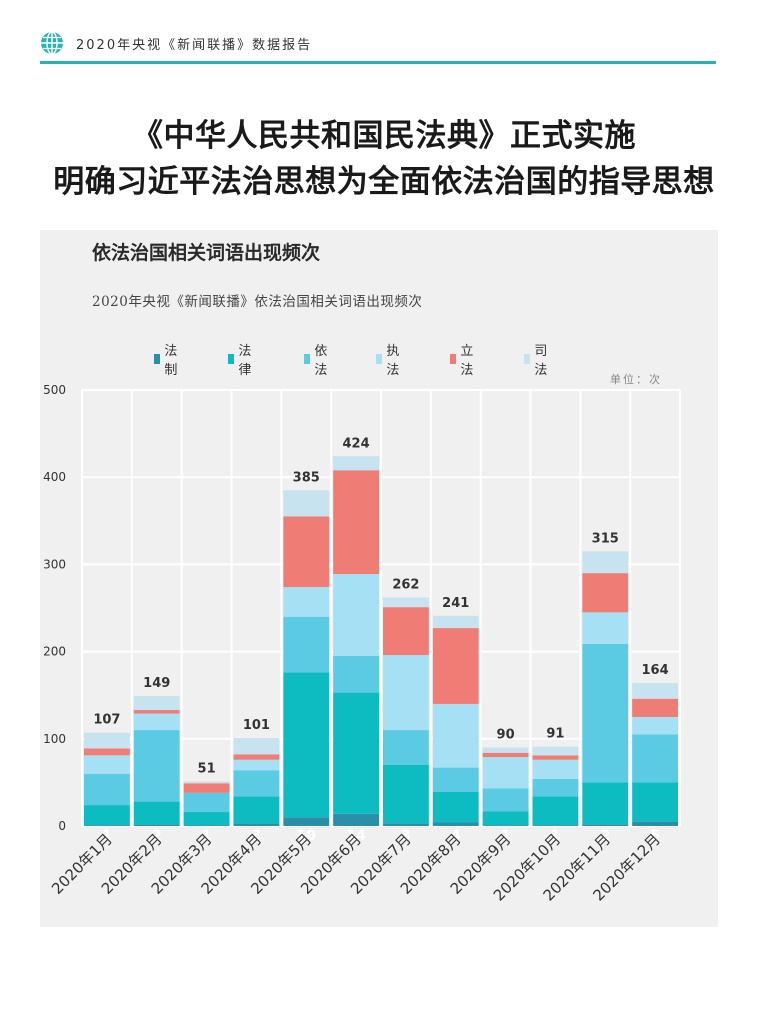 The width and height of the screenshot is (768, 1024). Describe the element at coordinates (455, 603) in the screenshot. I see `total-label: 241` at that location.